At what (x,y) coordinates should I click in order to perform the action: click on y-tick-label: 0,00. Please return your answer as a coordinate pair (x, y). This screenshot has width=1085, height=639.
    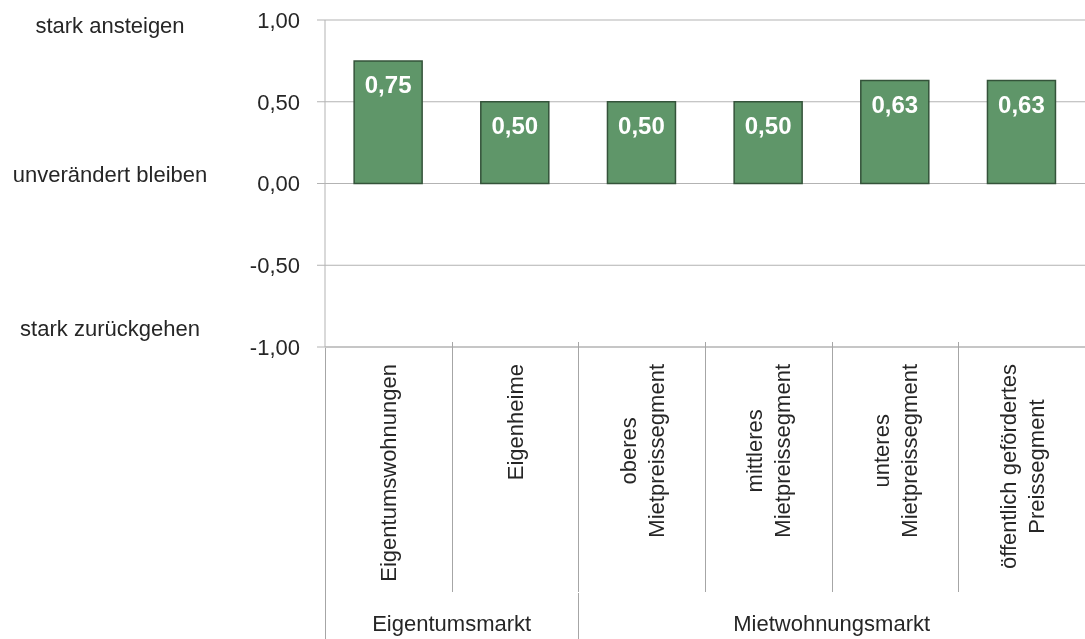
    Looking at the image, I should click on (278, 184).